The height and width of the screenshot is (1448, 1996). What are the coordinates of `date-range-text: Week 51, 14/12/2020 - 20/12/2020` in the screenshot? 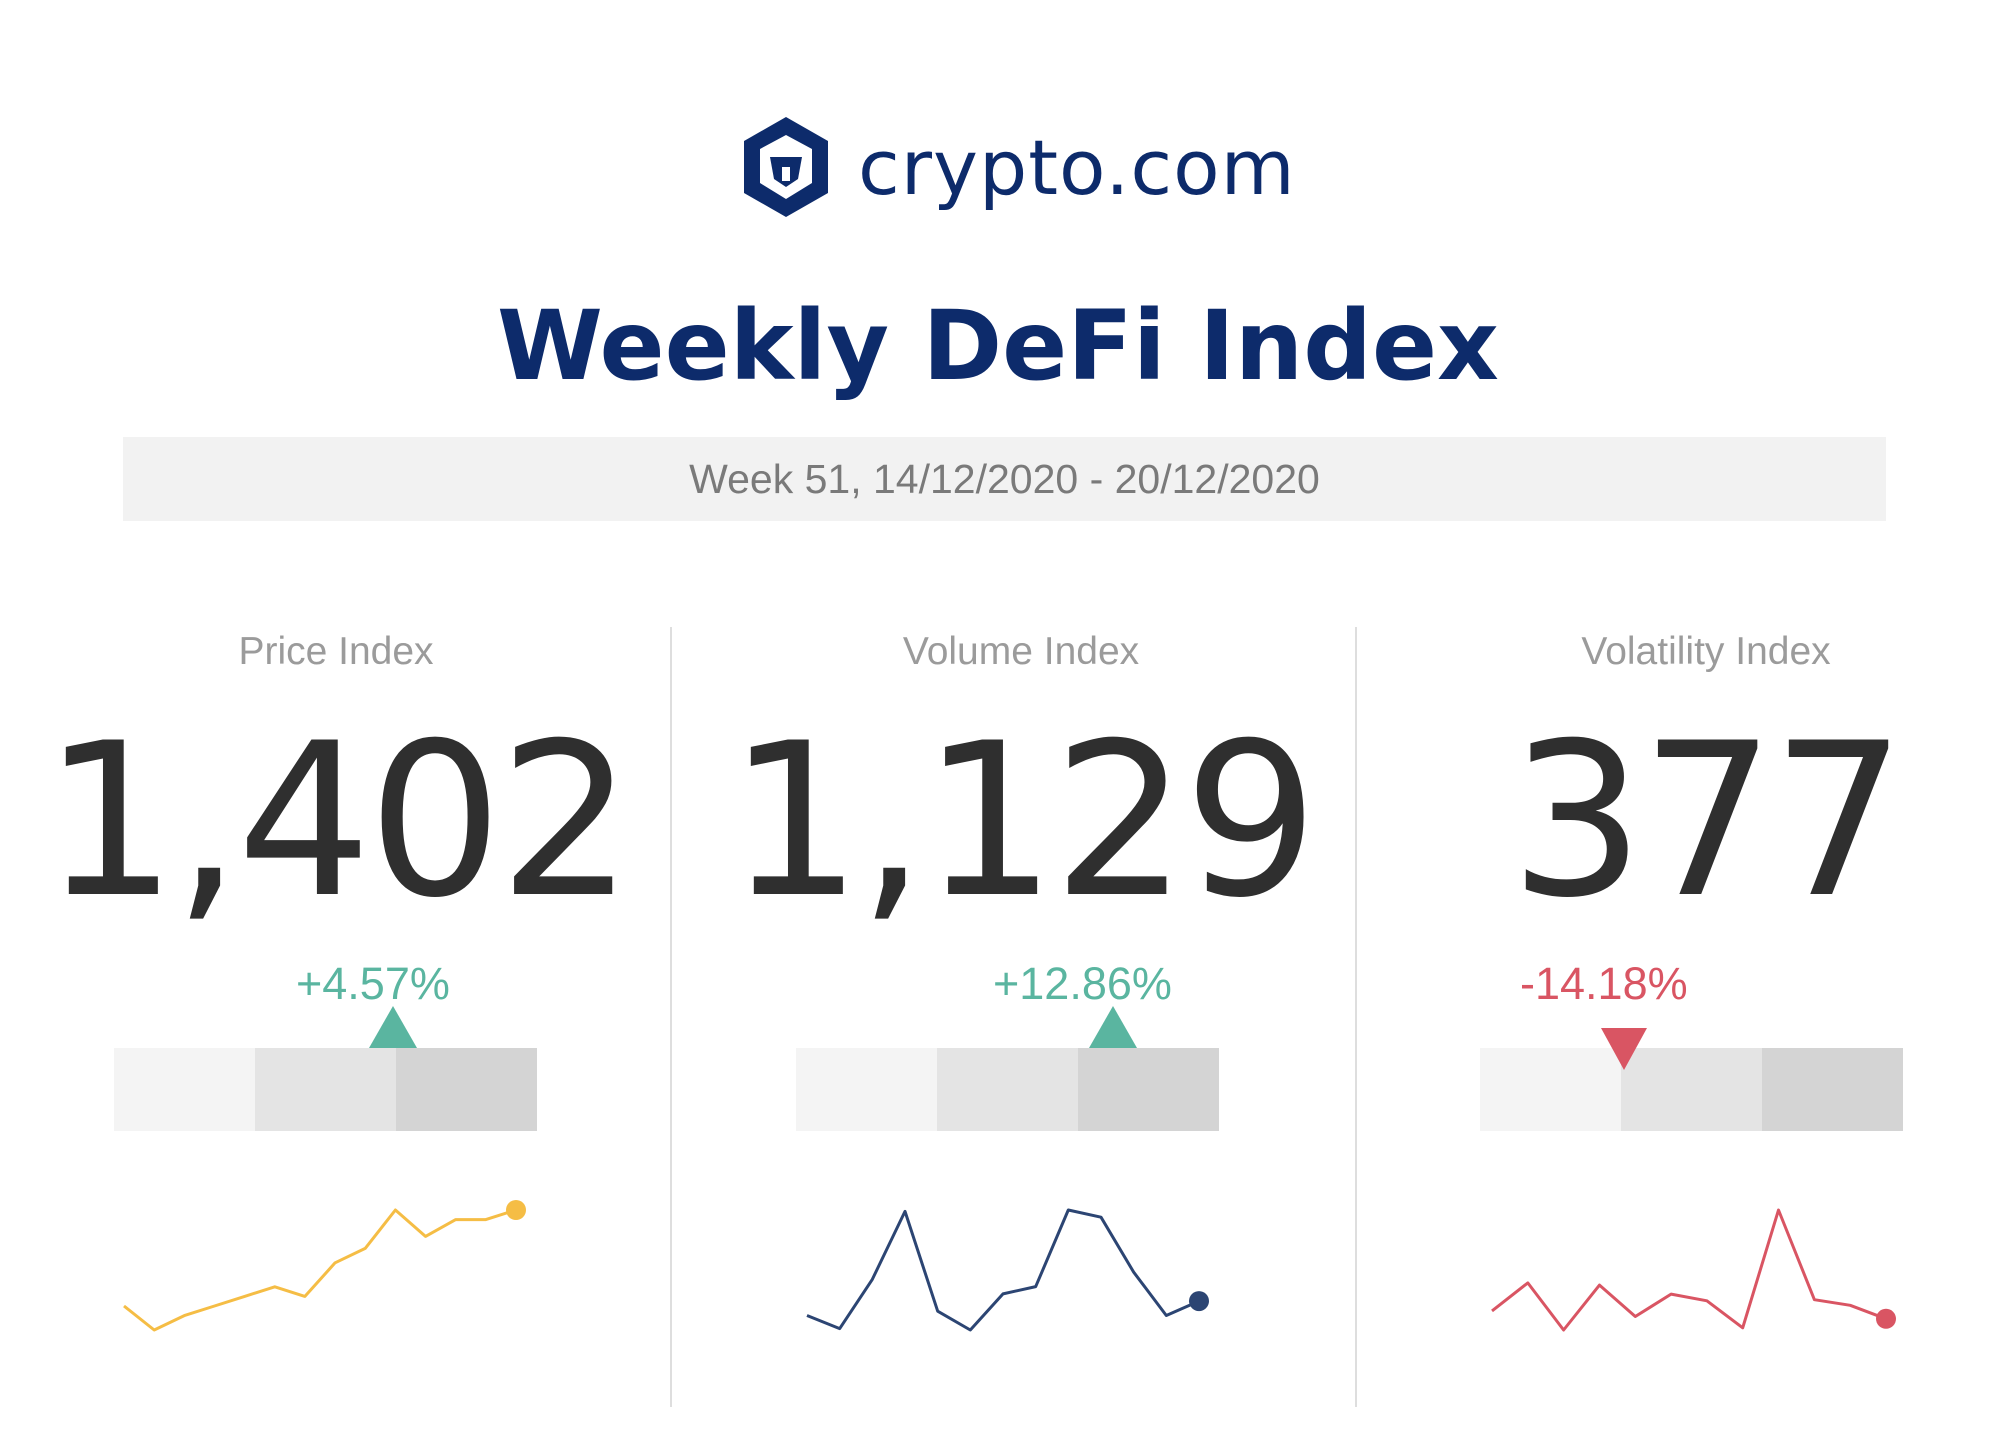 It's located at (1004, 478).